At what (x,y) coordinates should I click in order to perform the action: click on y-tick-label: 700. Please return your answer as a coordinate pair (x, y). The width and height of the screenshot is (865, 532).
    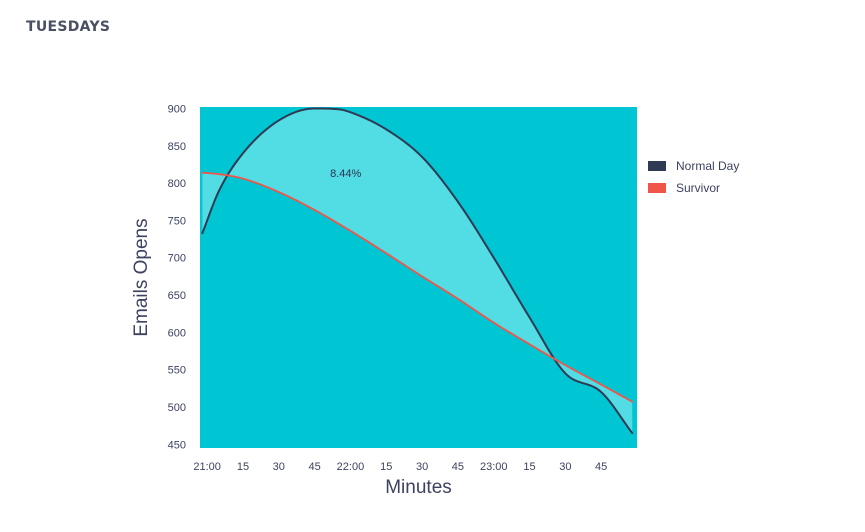
    Looking at the image, I should click on (177, 259).